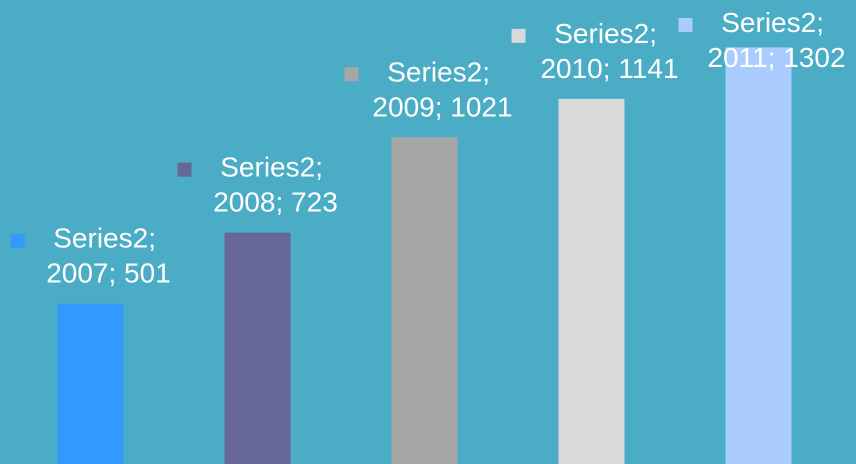 This screenshot has width=856, height=464. I want to click on data-label-line: 2010; 1141, so click(609, 68).